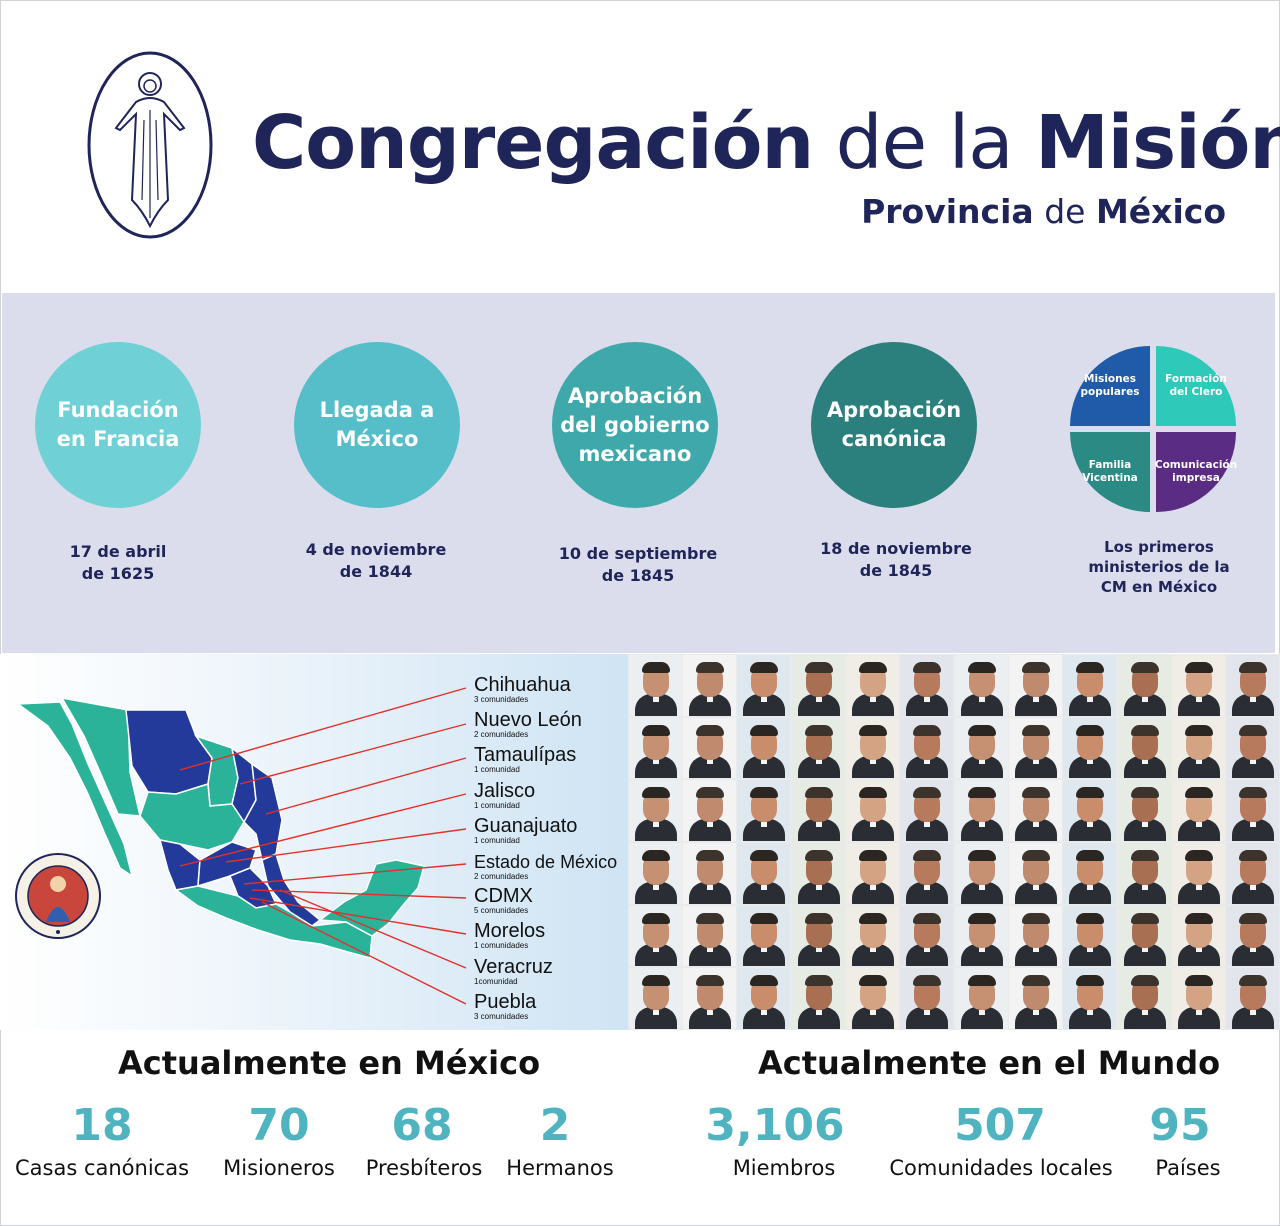 This screenshot has height=1226, width=1280. What do you see at coordinates (775, 1125) in the screenshot?
I see `stat-value: 3,106` at bounding box center [775, 1125].